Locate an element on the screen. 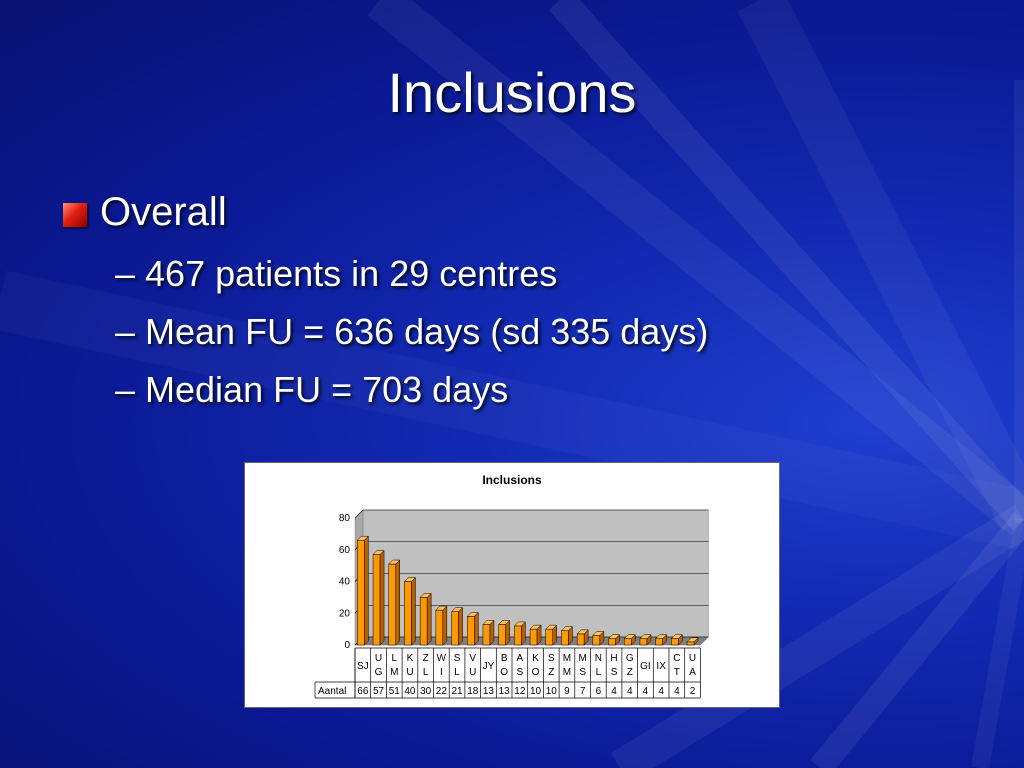  category-label: A is located at coordinates (692, 672).